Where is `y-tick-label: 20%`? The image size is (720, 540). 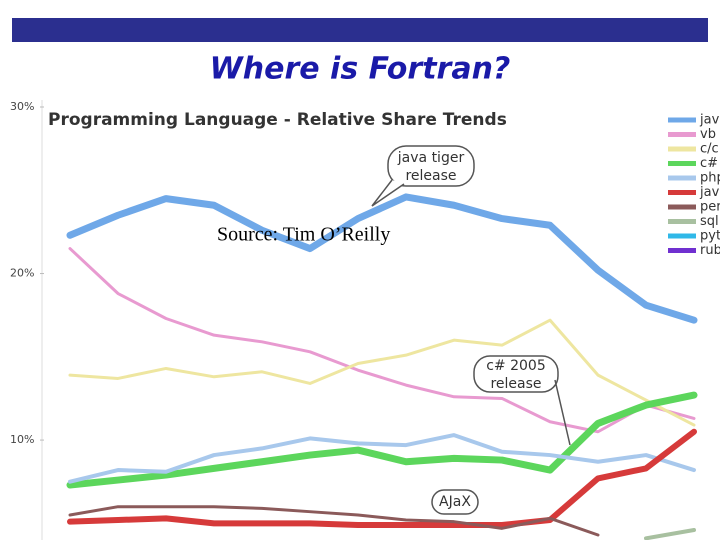
y-tick-label: 20% is located at coordinates (22, 273).